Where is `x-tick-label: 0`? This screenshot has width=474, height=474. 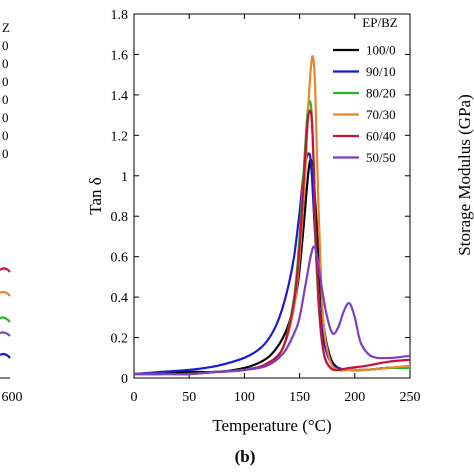
x-tick-label: 0 is located at coordinates (134, 397).